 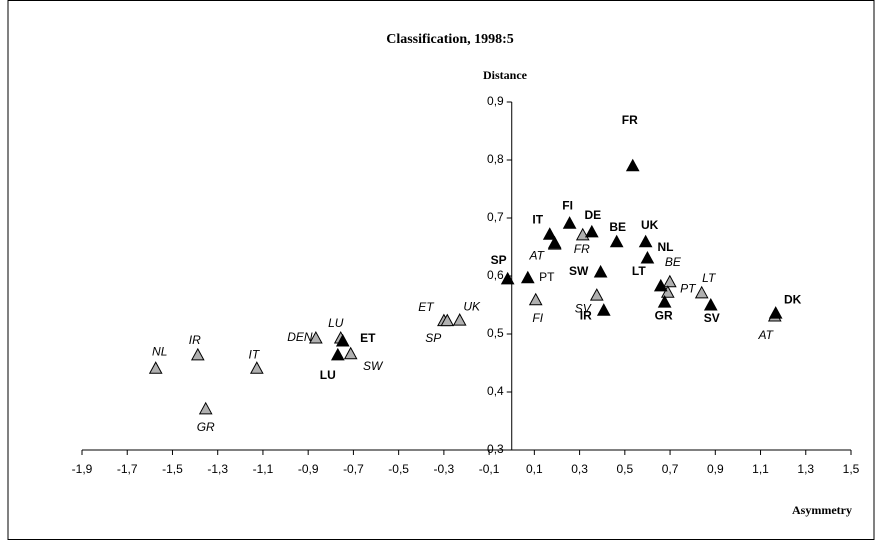 What do you see at coordinates (505, 75) in the screenshot?
I see `y-axis-title: Distance` at bounding box center [505, 75].